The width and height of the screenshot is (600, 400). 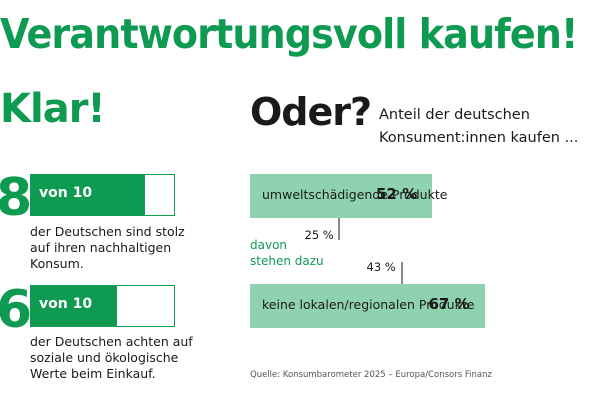 What do you see at coordinates (66, 304) in the screenshot?
I see `scale-label-2: von 10` at bounding box center [66, 304].